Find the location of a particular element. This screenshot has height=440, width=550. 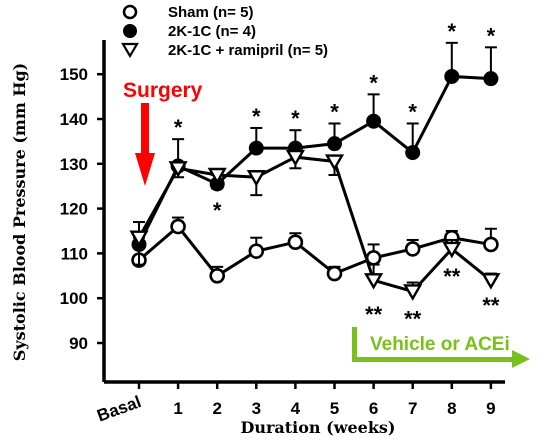

x-tick-label: 8 is located at coordinates (451, 408).